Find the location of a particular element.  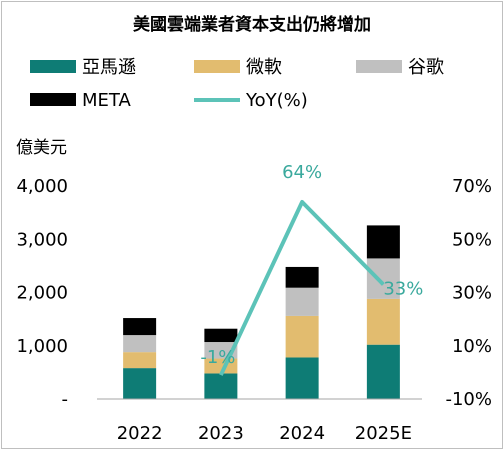

yoy-data-label: 33% is located at coordinates (403, 289).